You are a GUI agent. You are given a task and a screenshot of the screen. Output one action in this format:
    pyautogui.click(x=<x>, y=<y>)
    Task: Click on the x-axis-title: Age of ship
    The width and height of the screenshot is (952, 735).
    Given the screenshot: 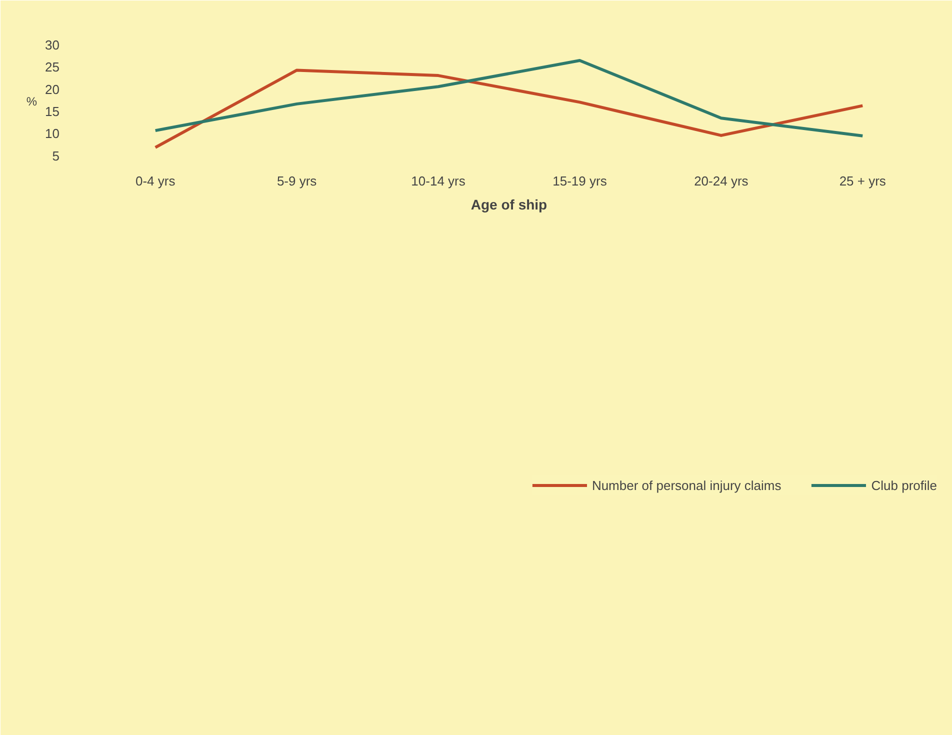 What is the action you would take?
    pyautogui.click(x=509, y=204)
    